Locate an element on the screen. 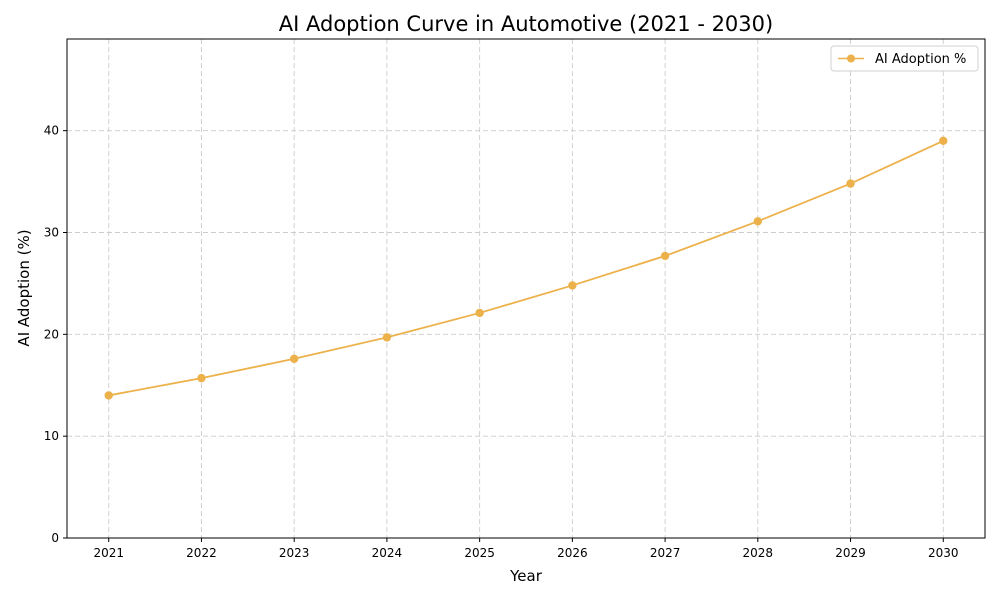 The width and height of the screenshot is (1000, 600). y-tick-label: 0 is located at coordinates (55, 538).